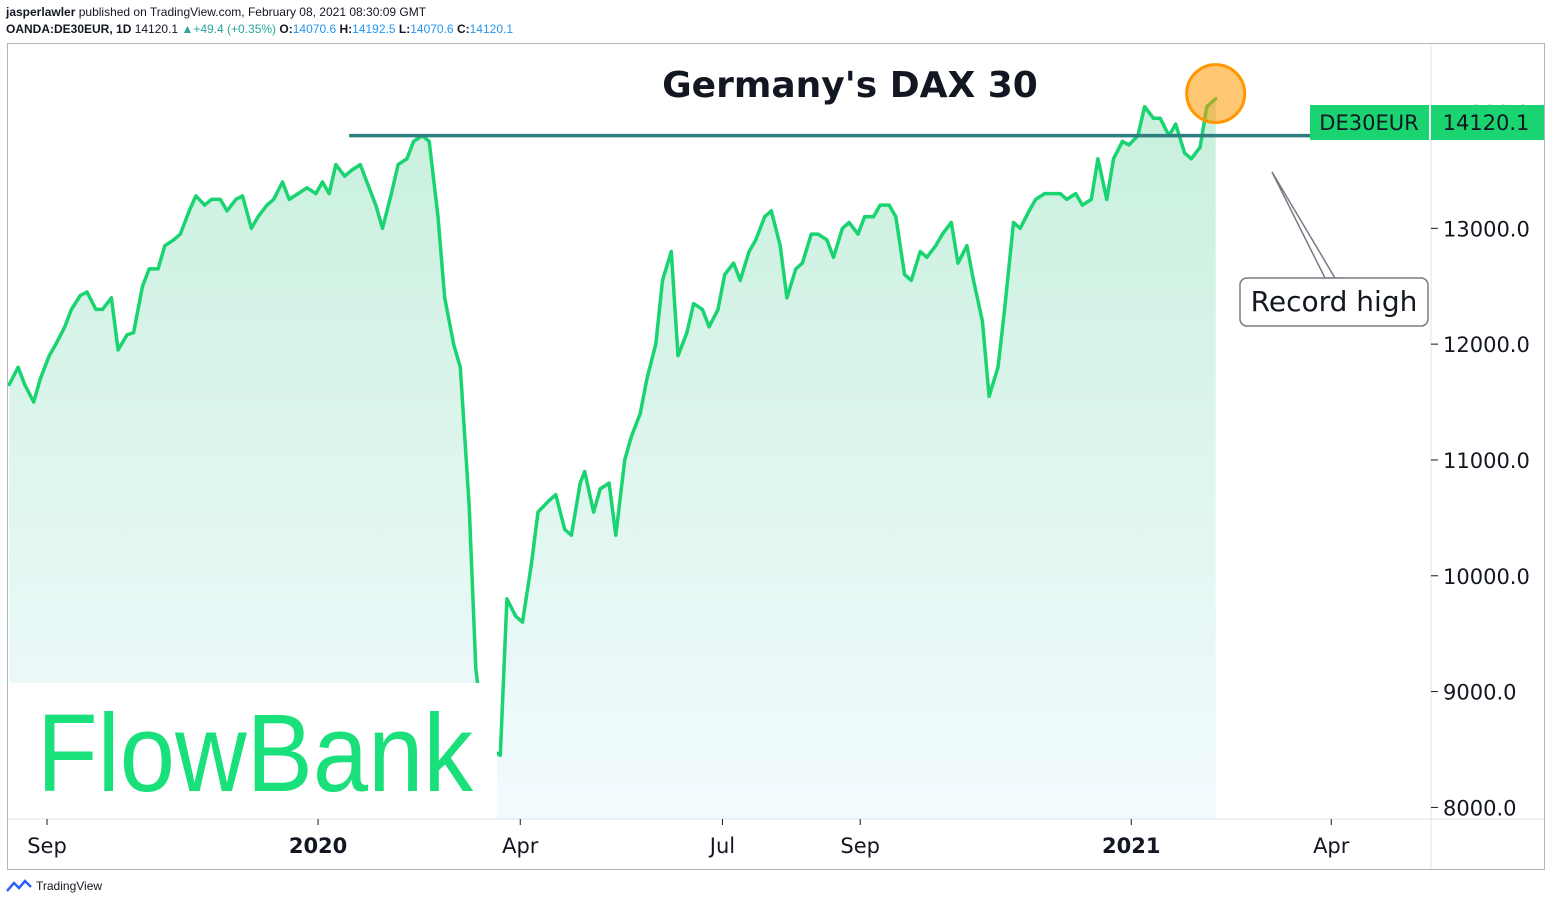 The image size is (1552, 908). Describe the element at coordinates (850, 85) in the screenshot. I see `chart-title: Germany's DAX 30` at that location.